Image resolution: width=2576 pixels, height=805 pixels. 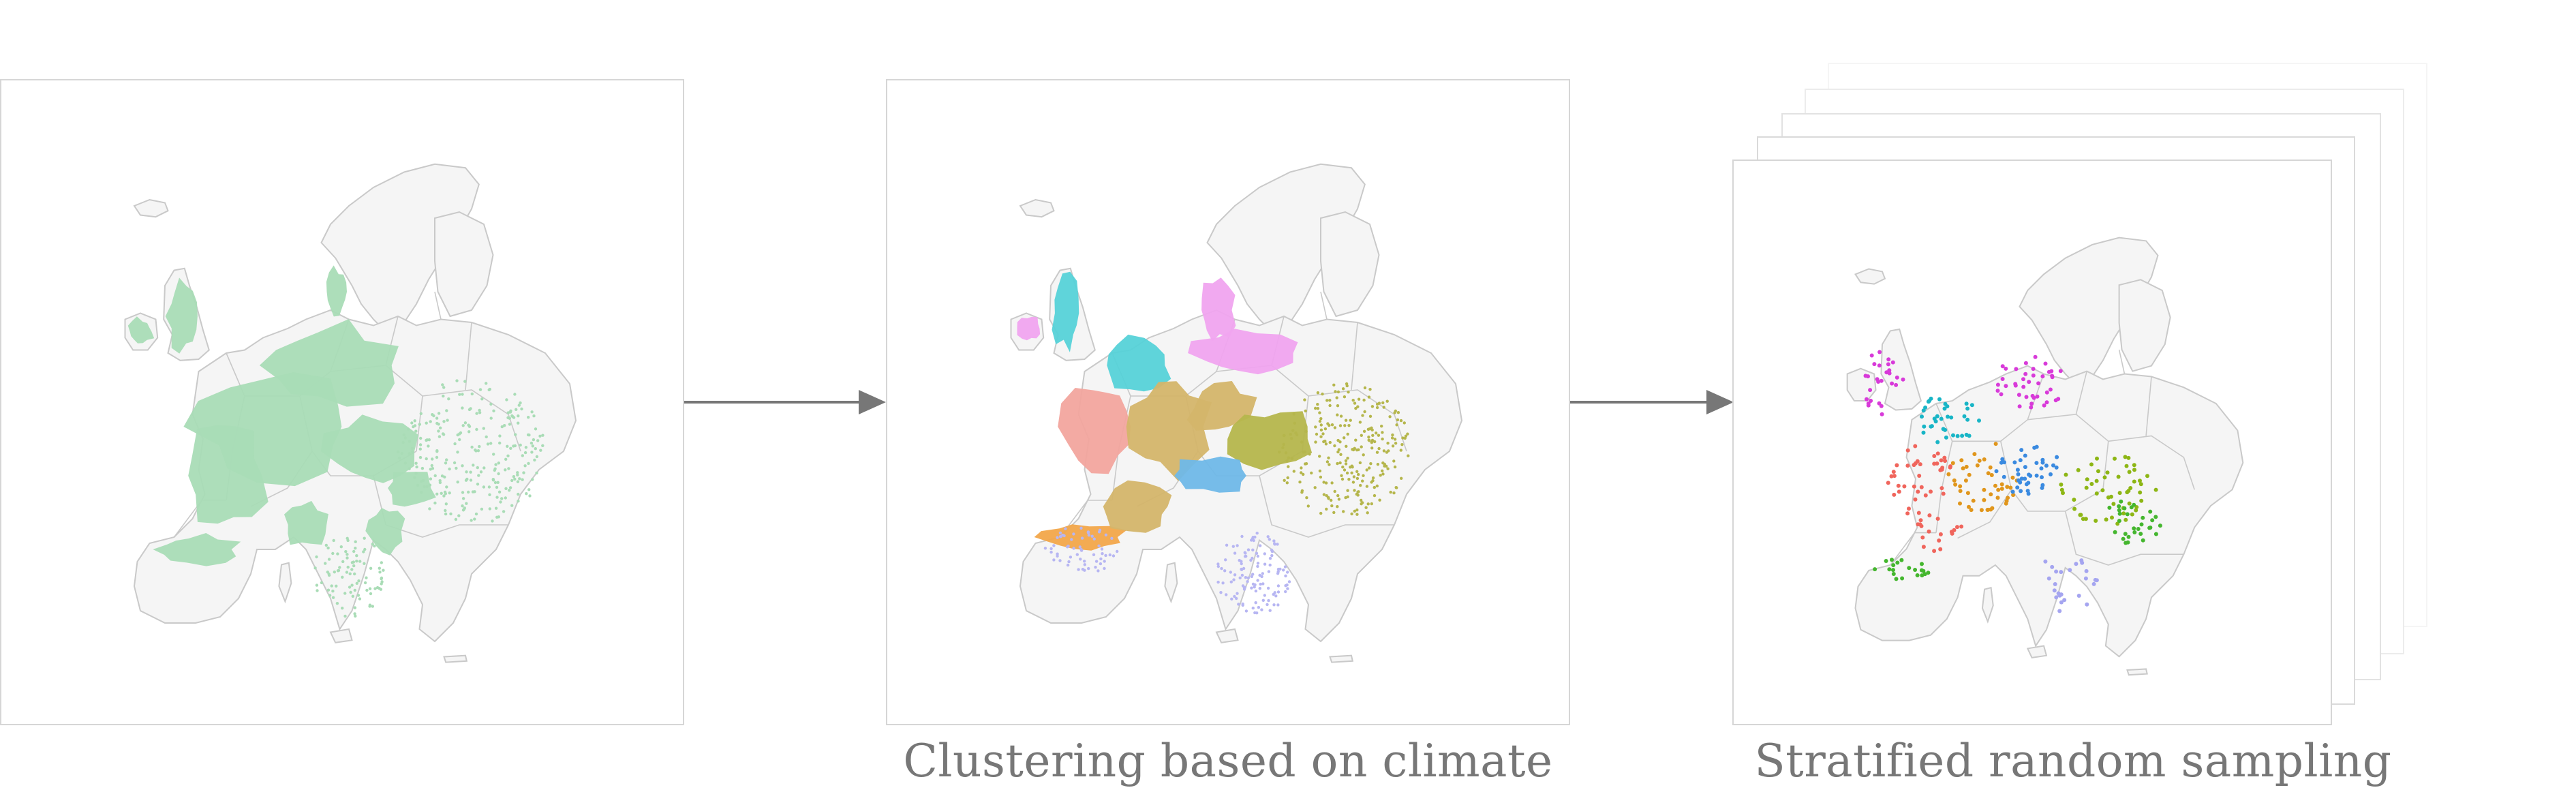 I want to click on right-arrow-icon, so click(x=785, y=402).